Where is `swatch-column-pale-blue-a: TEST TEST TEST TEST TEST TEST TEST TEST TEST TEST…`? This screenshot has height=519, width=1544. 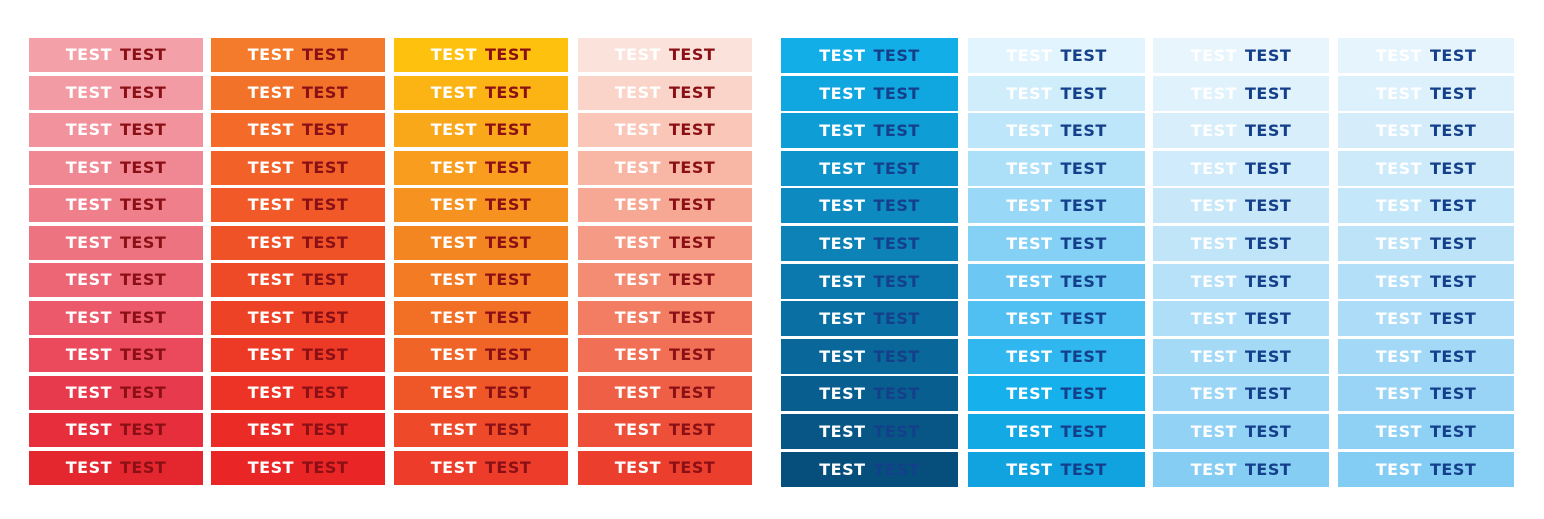 swatch-column-pale-blue-a: TEST TEST TEST TEST TEST TEST TEST TEST TEST TEST… is located at coordinates (1241, 263).